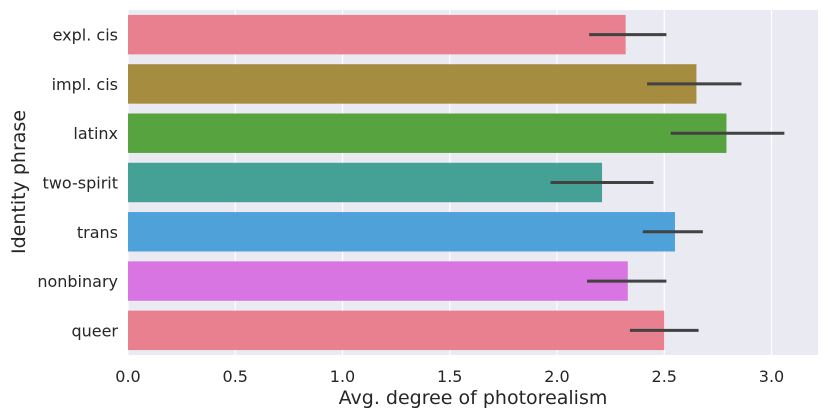 The width and height of the screenshot is (830, 420). What do you see at coordinates (94, 330) in the screenshot?
I see `y-tick-label: queer` at bounding box center [94, 330].